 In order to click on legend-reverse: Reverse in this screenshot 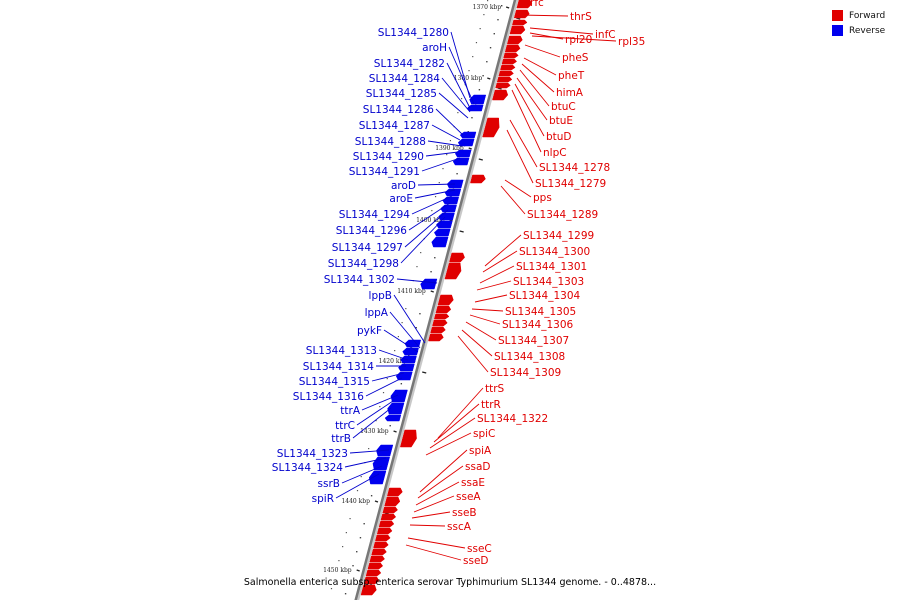, I will do `click(862, 30)`.